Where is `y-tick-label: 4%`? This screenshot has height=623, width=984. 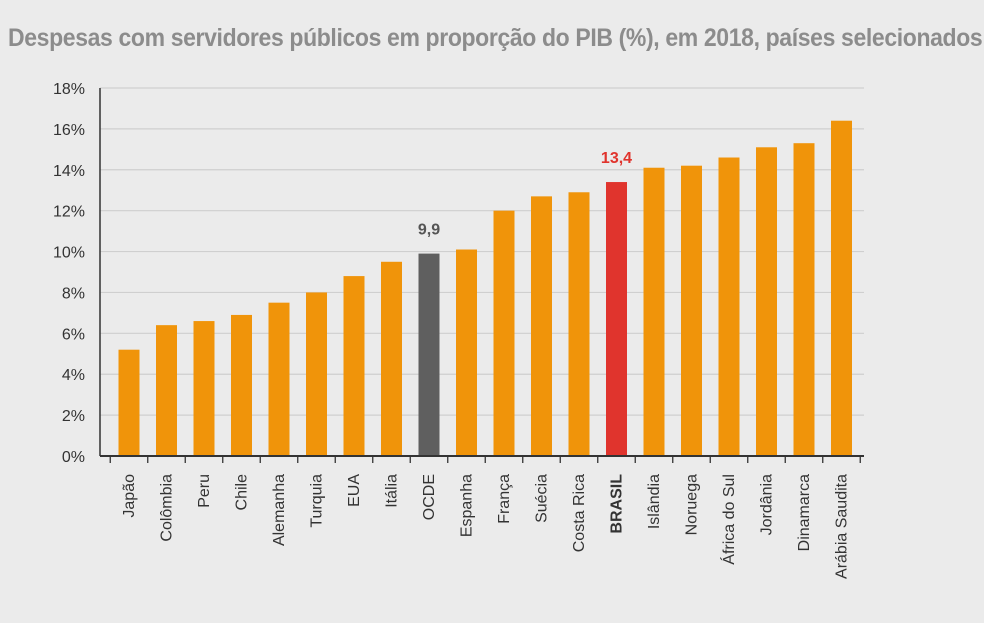 y-tick-label: 4% is located at coordinates (73, 375).